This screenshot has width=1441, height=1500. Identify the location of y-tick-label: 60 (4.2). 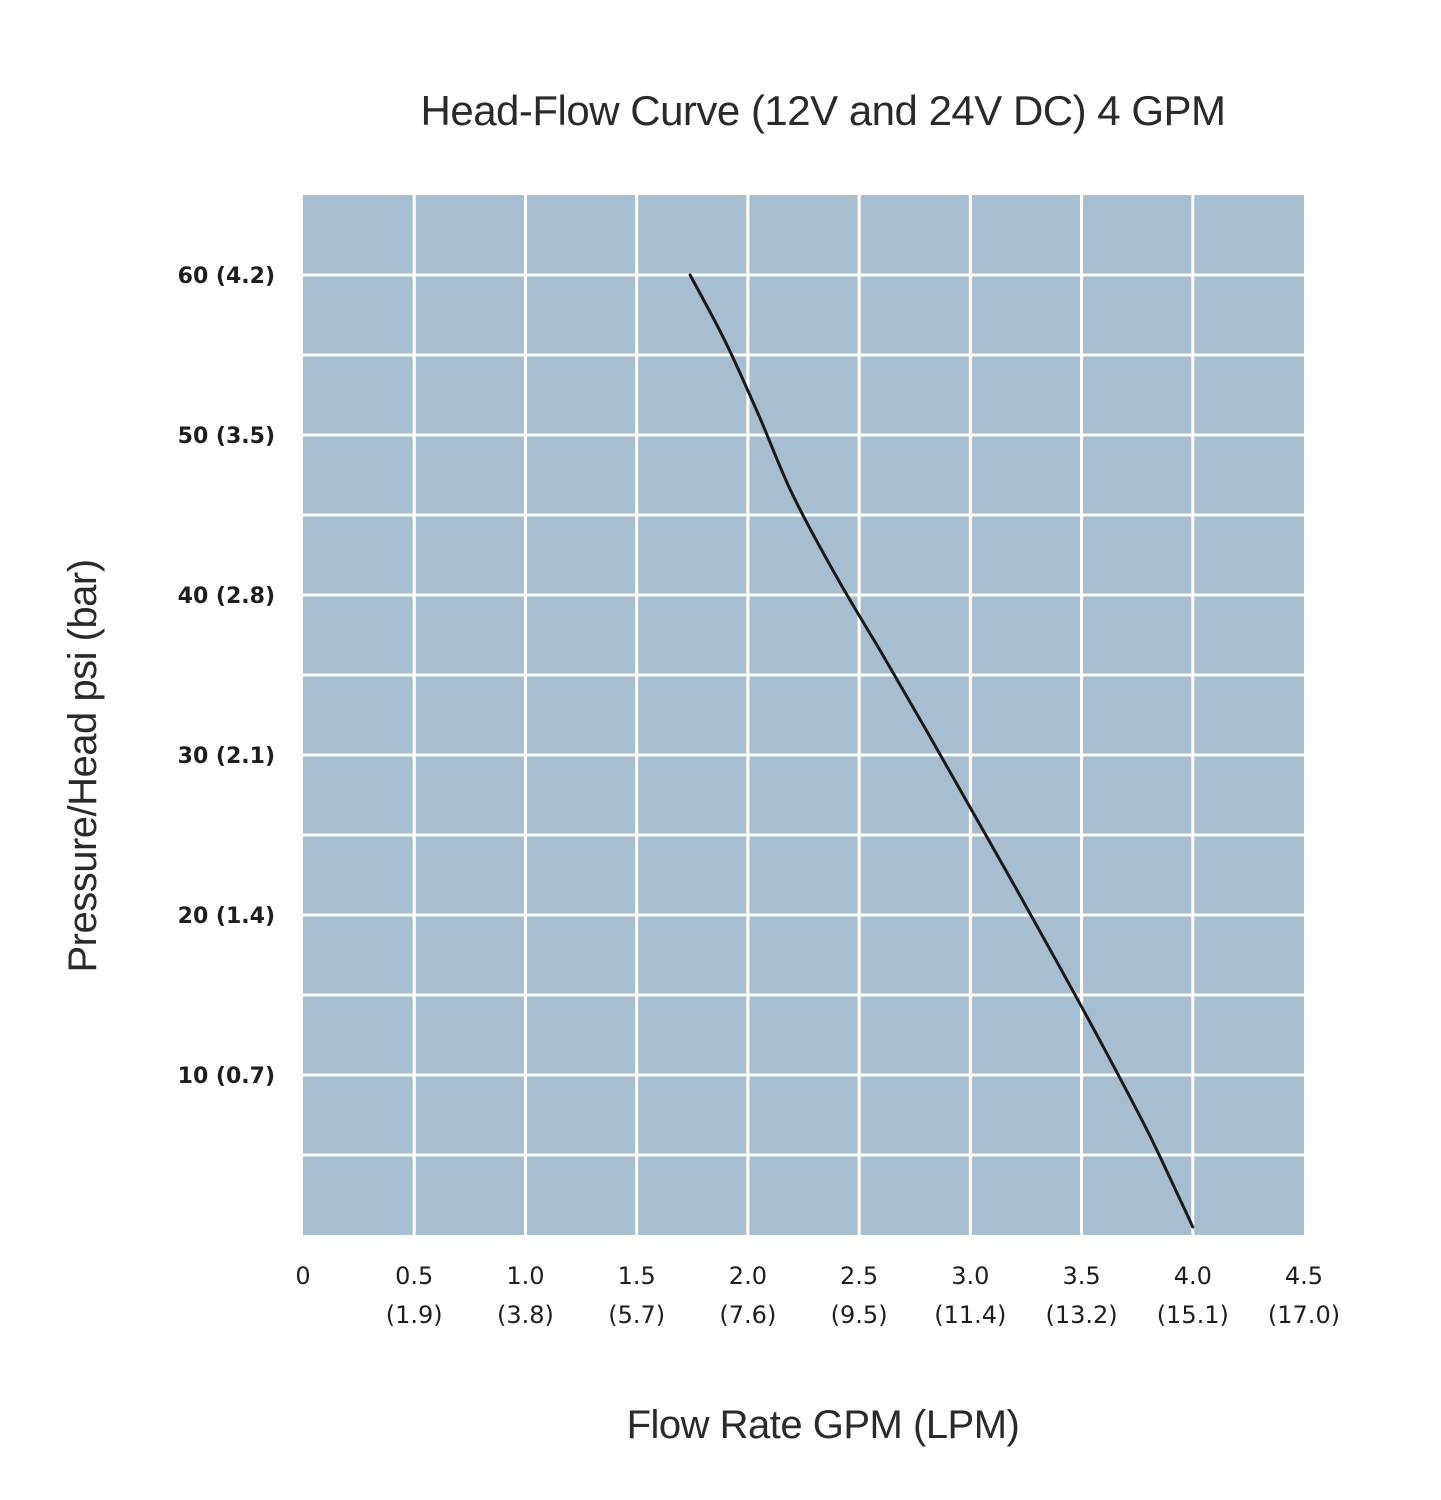
(226, 276).